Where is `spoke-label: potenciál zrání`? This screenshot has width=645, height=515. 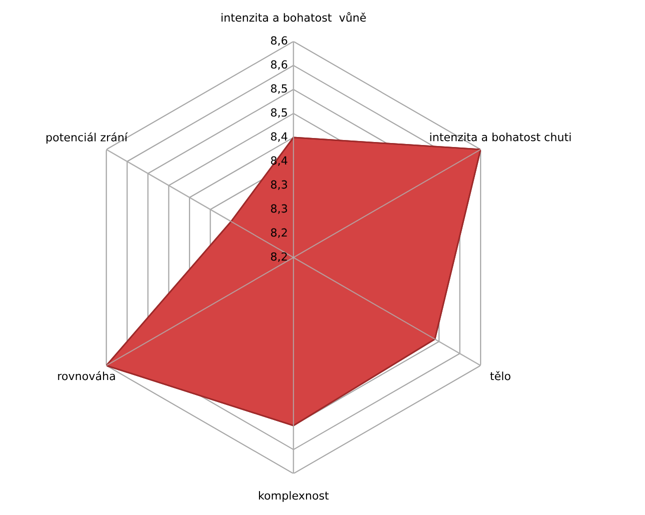 spoke-label: potenciál zrání is located at coordinates (87, 138).